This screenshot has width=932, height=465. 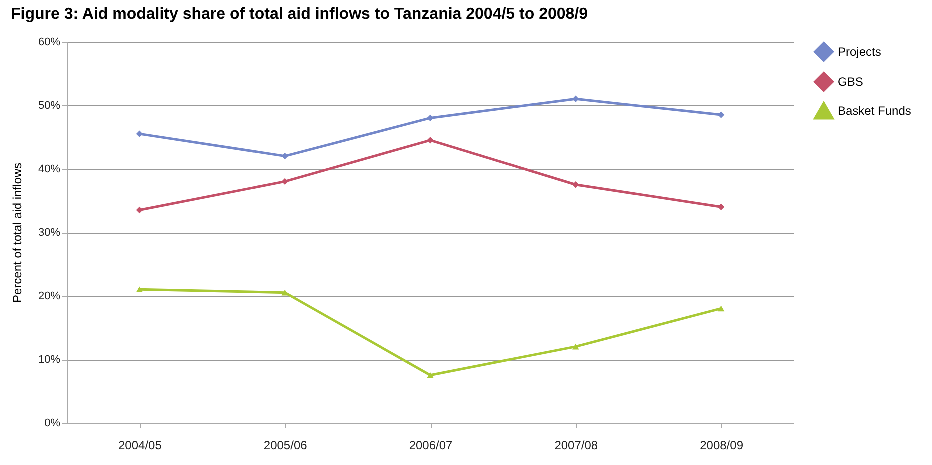 What do you see at coordinates (52, 424) in the screenshot?
I see `y-tick-label: 0%` at bounding box center [52, 424].